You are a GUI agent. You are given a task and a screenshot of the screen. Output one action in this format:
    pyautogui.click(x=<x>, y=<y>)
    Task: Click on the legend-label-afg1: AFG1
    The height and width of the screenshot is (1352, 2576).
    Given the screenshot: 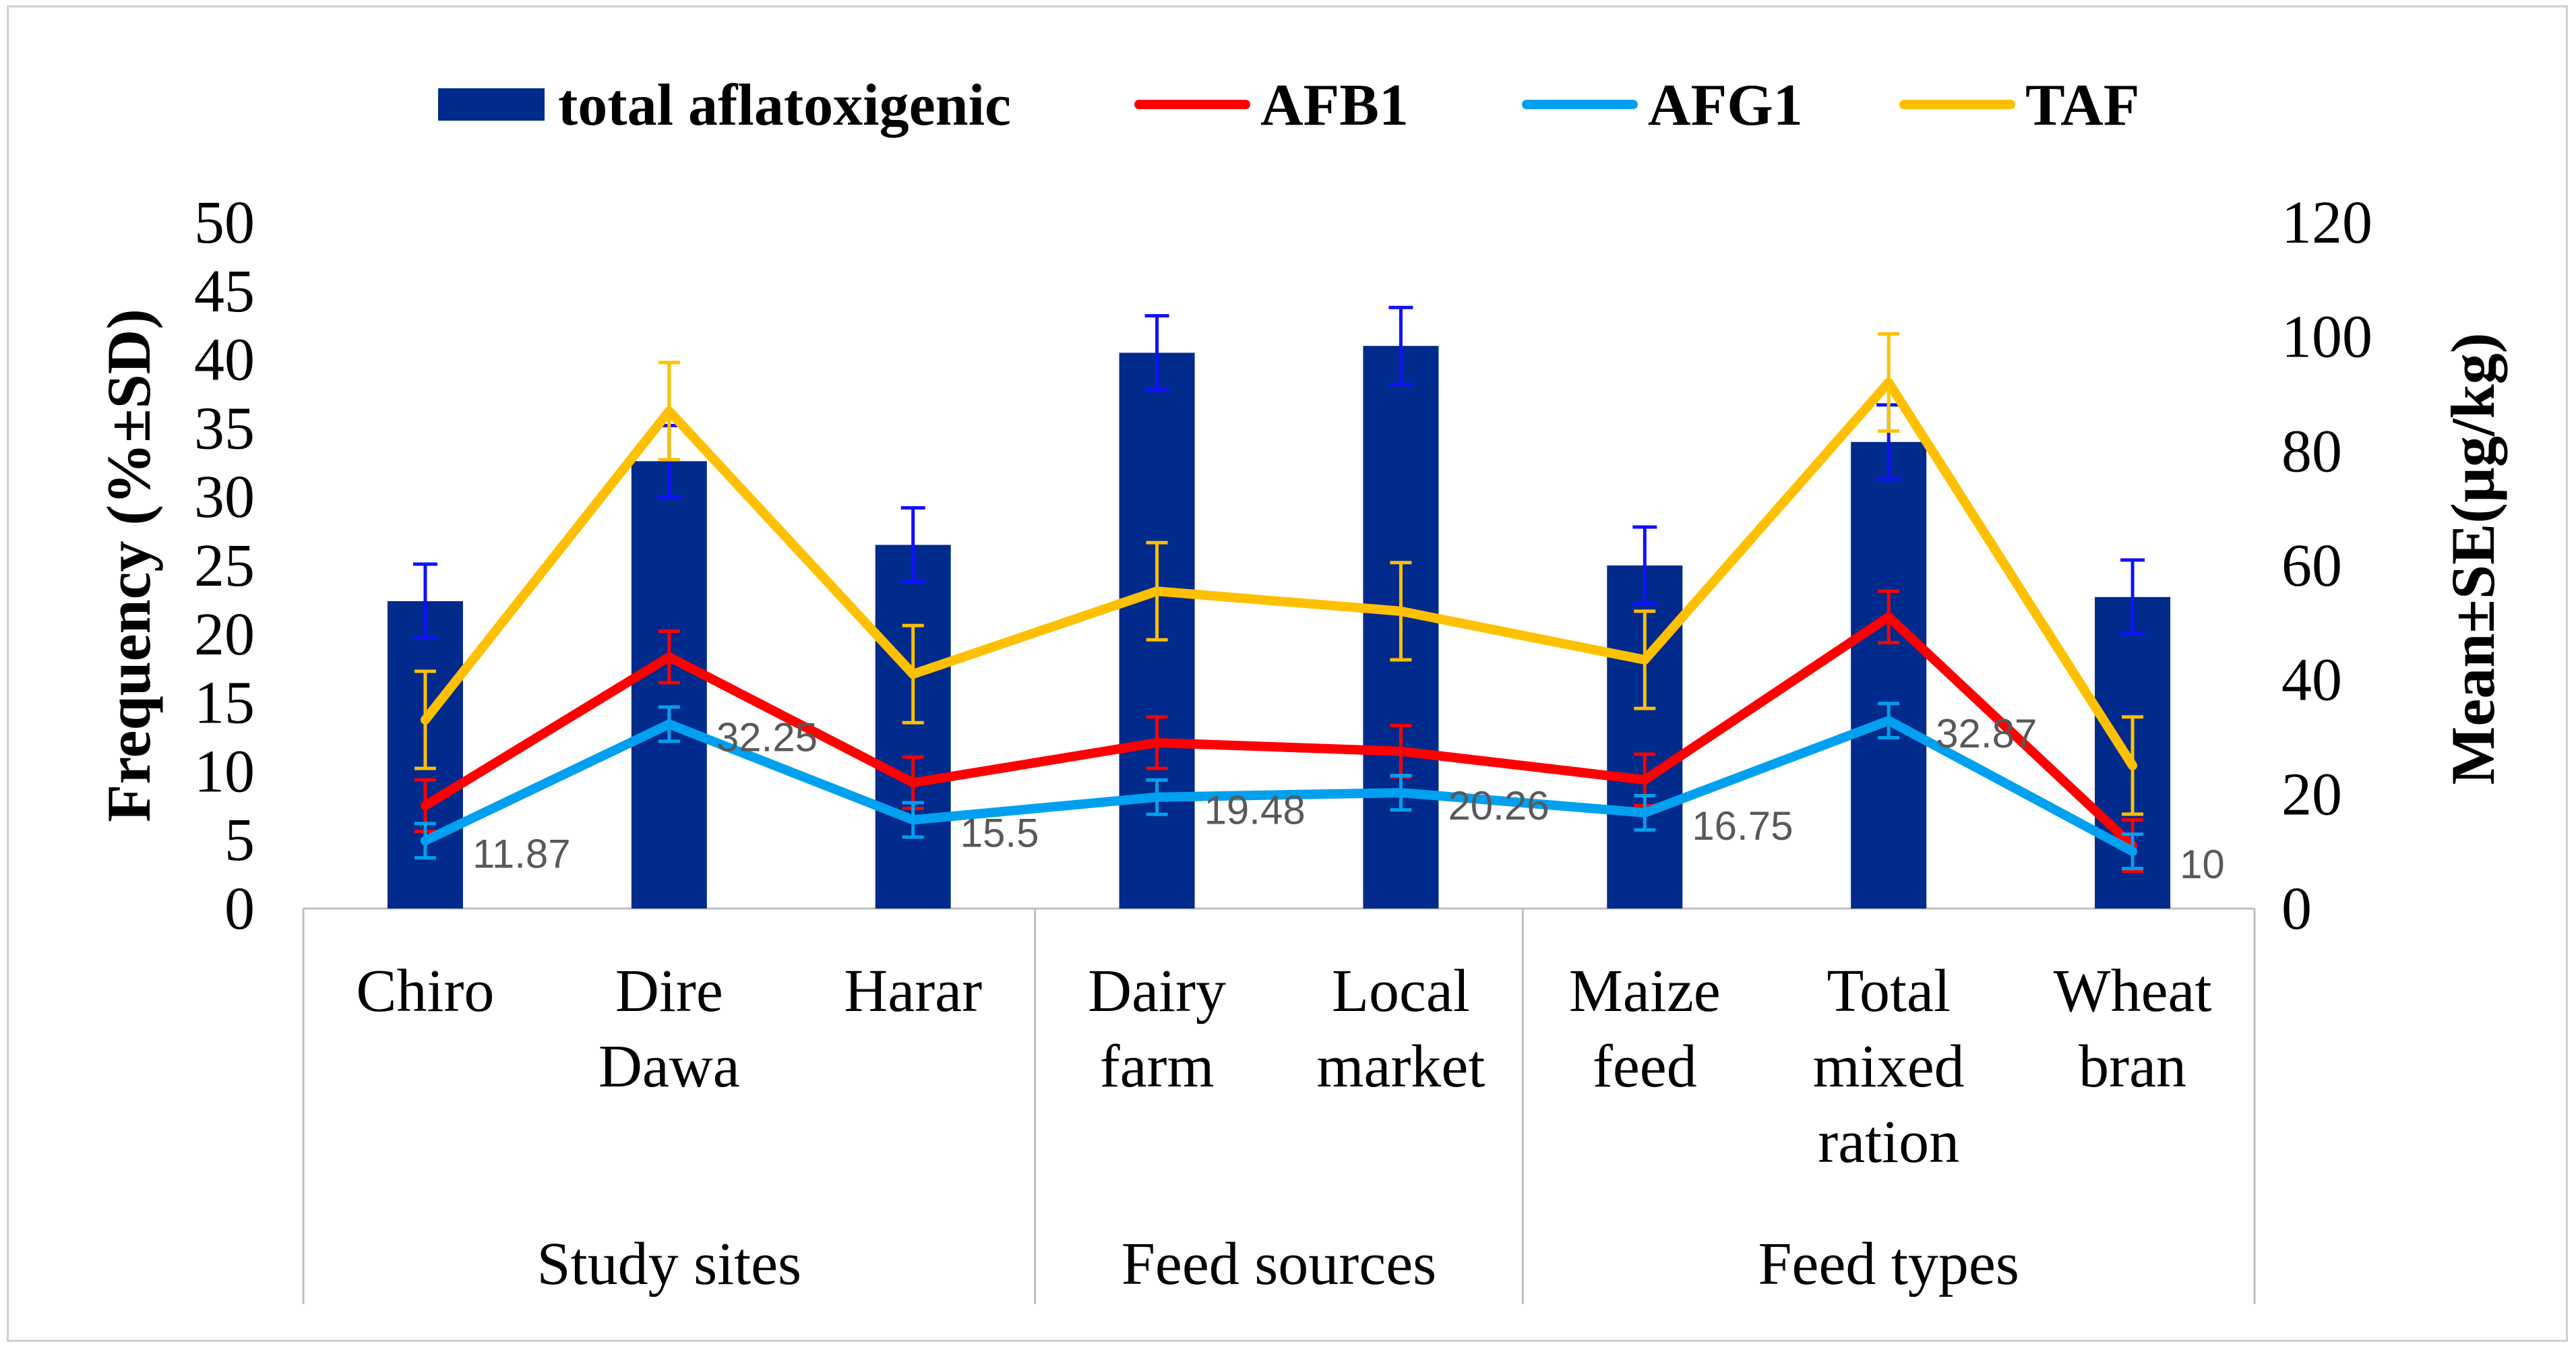 What is the action you would take?
    pyautogui.click(x=1726, y=105)
    